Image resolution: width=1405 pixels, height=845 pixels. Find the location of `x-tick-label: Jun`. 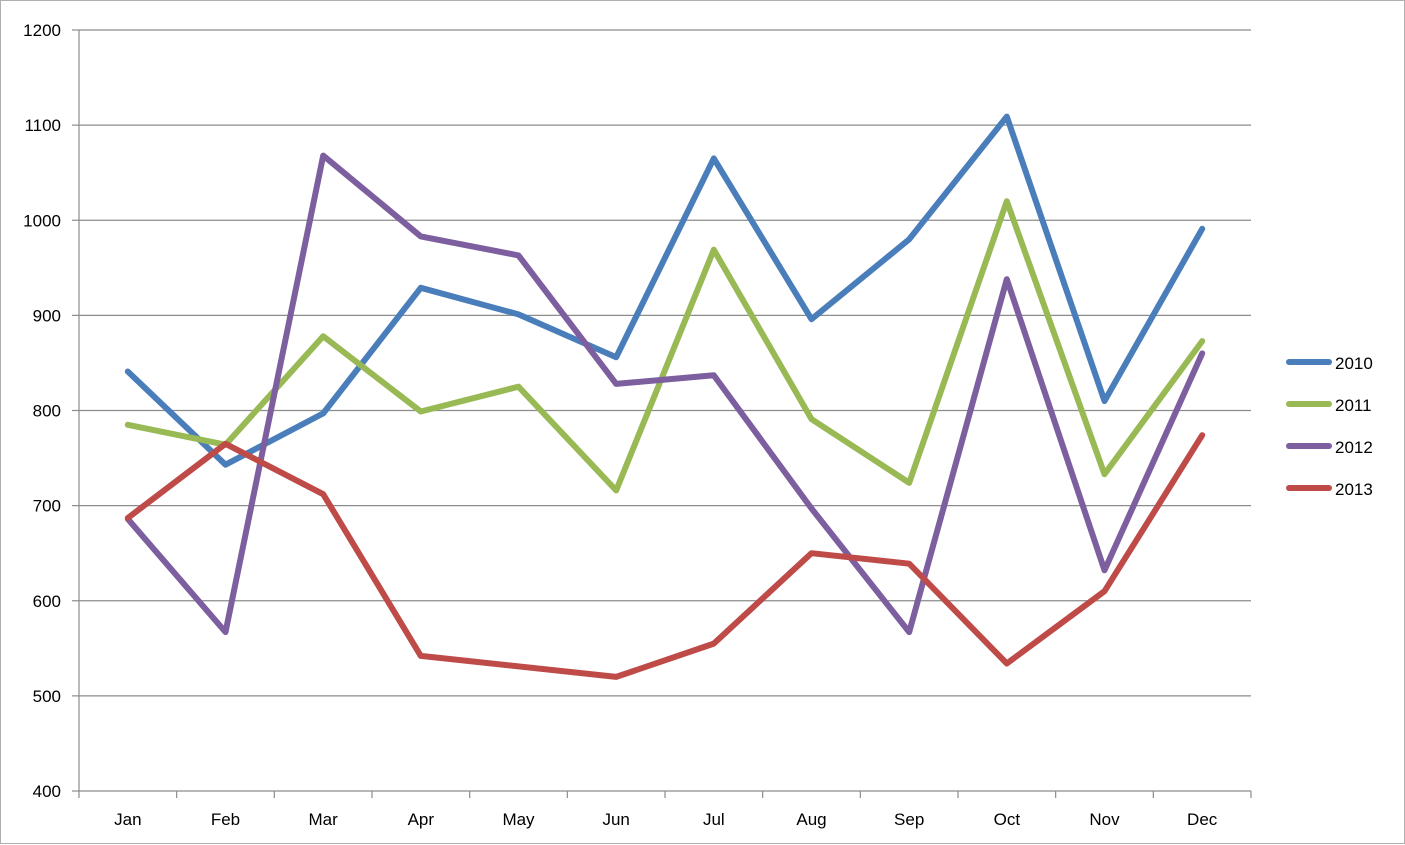

x-tick-label: Jun is located at coordinates (615, 819).